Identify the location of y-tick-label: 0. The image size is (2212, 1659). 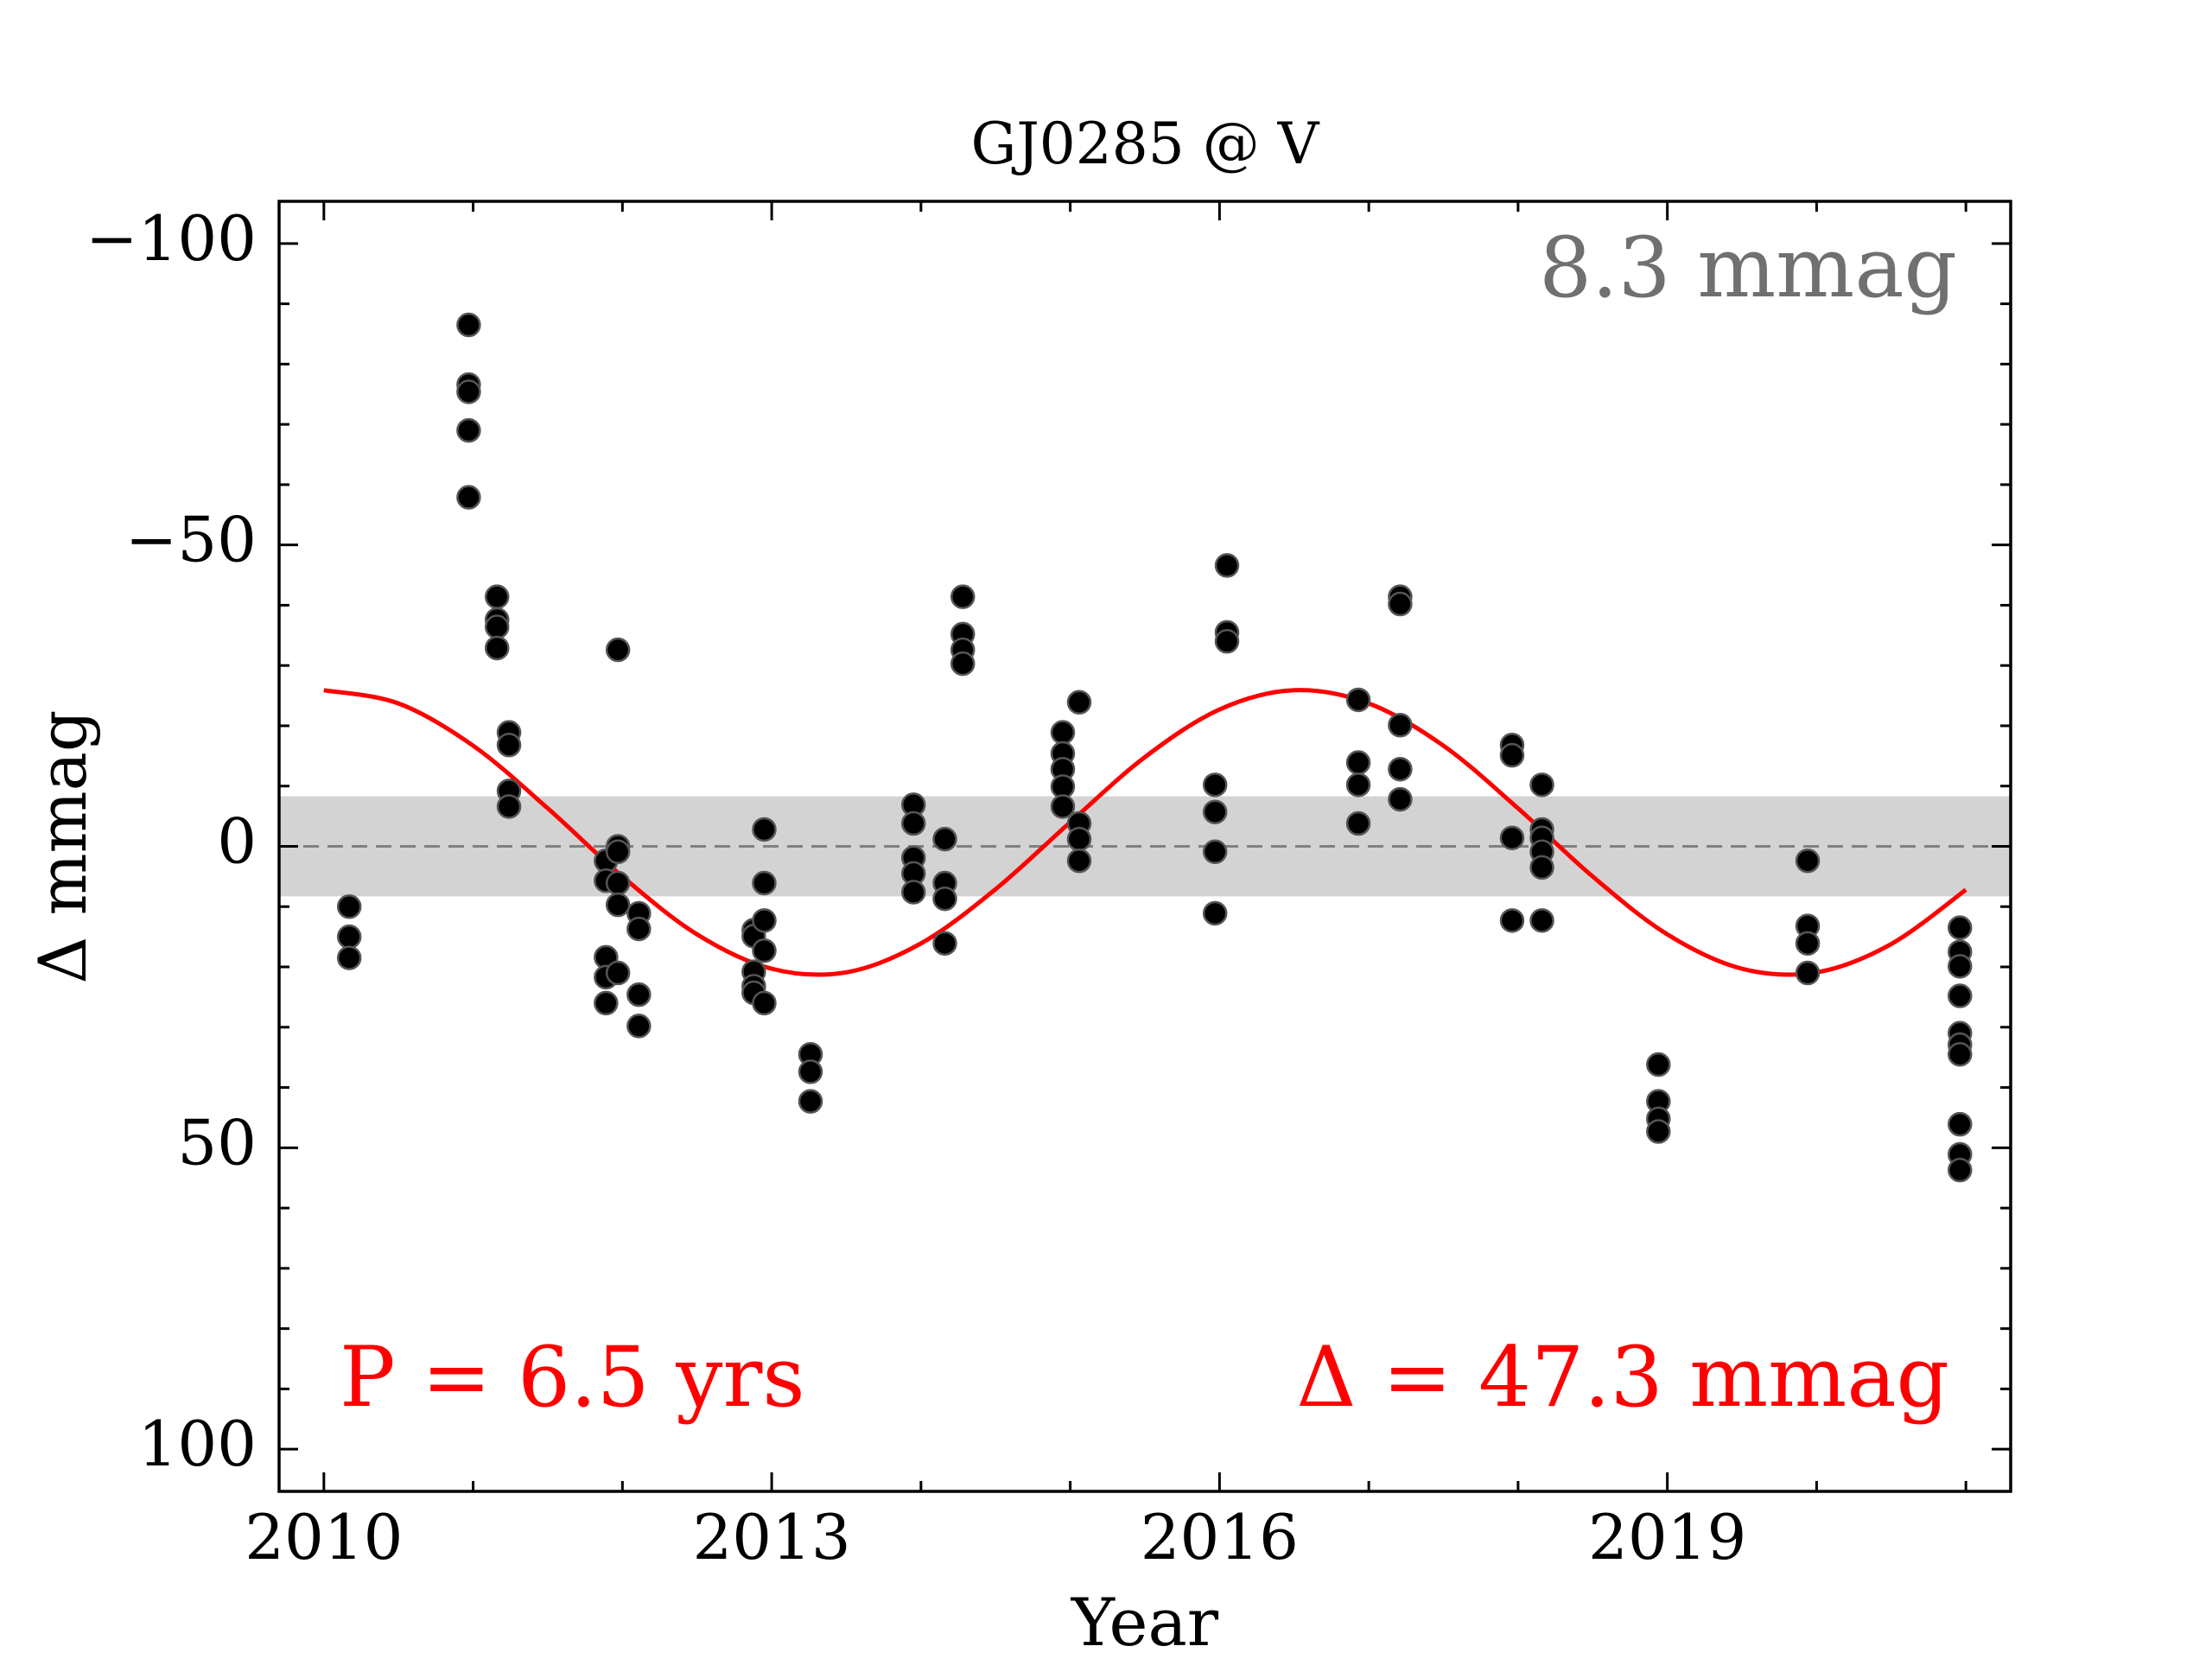
(237, 841).